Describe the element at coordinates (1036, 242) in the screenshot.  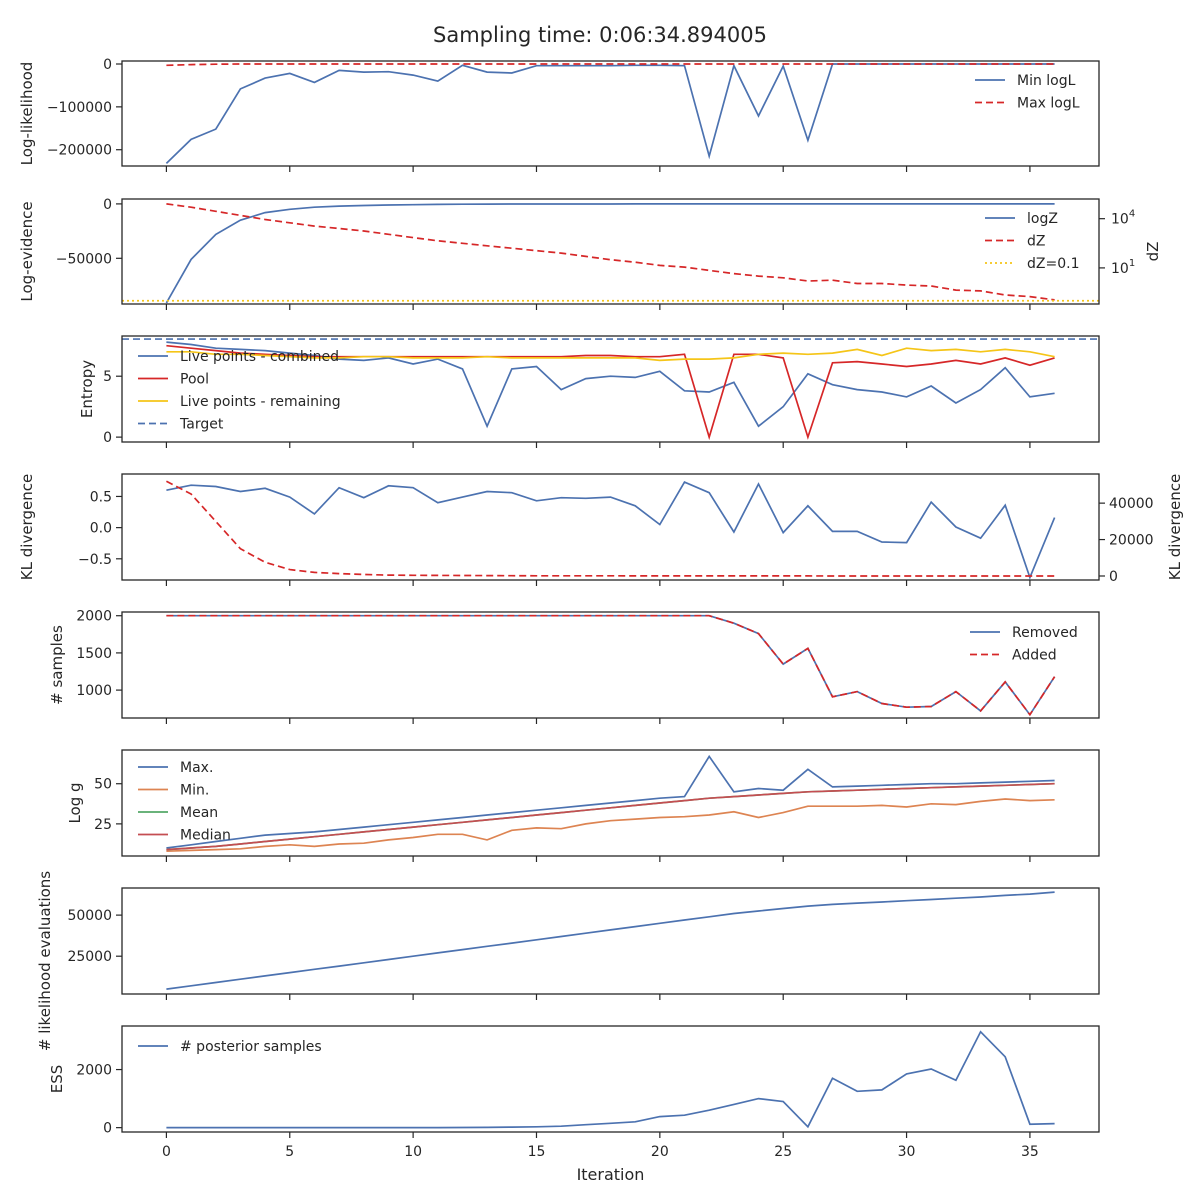
I see `legend-label: dZ` at that location.